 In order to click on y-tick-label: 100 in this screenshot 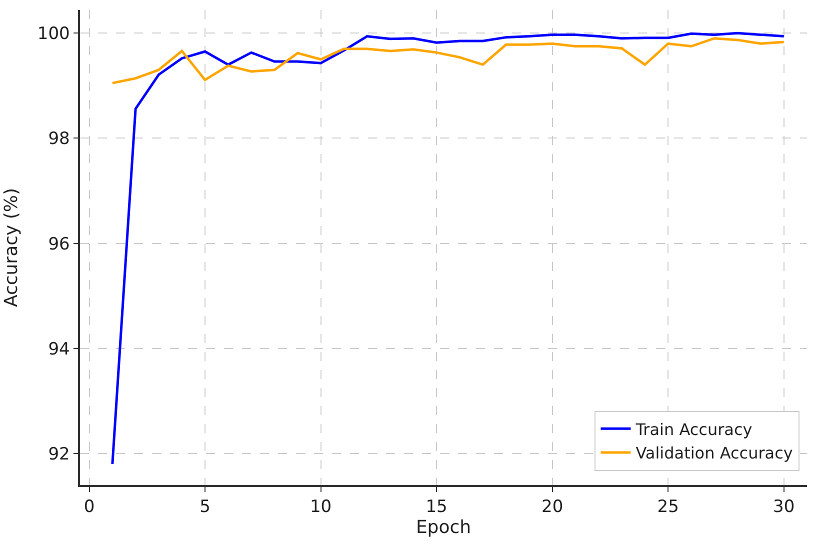, I will do `click(53, 34)`.